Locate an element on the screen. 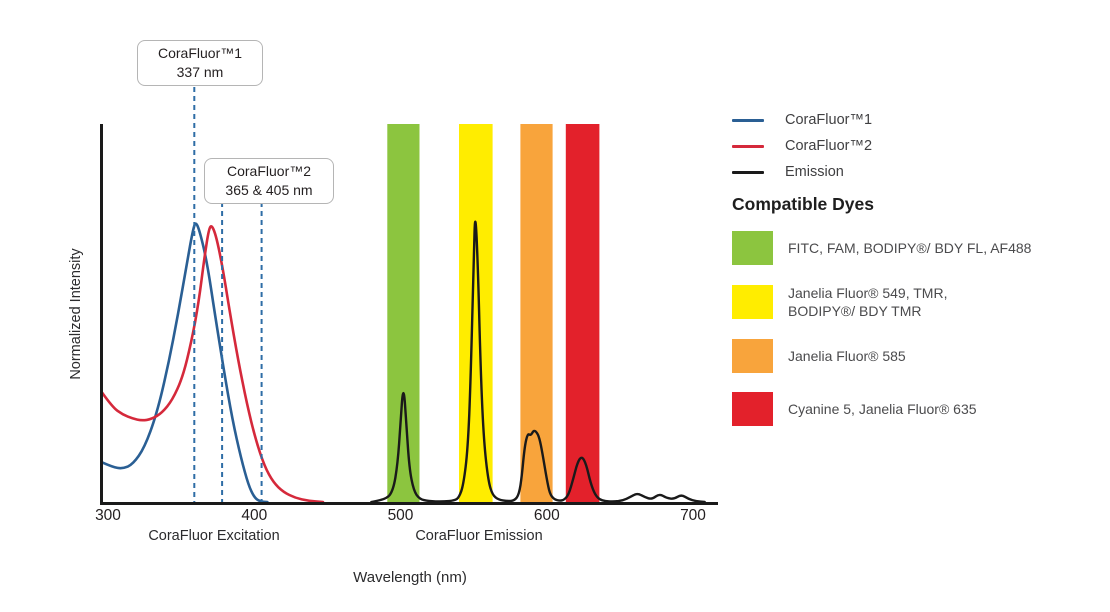  callout-corafluor1-title: CoraFluor™1 is located at coordinates (200, 53).